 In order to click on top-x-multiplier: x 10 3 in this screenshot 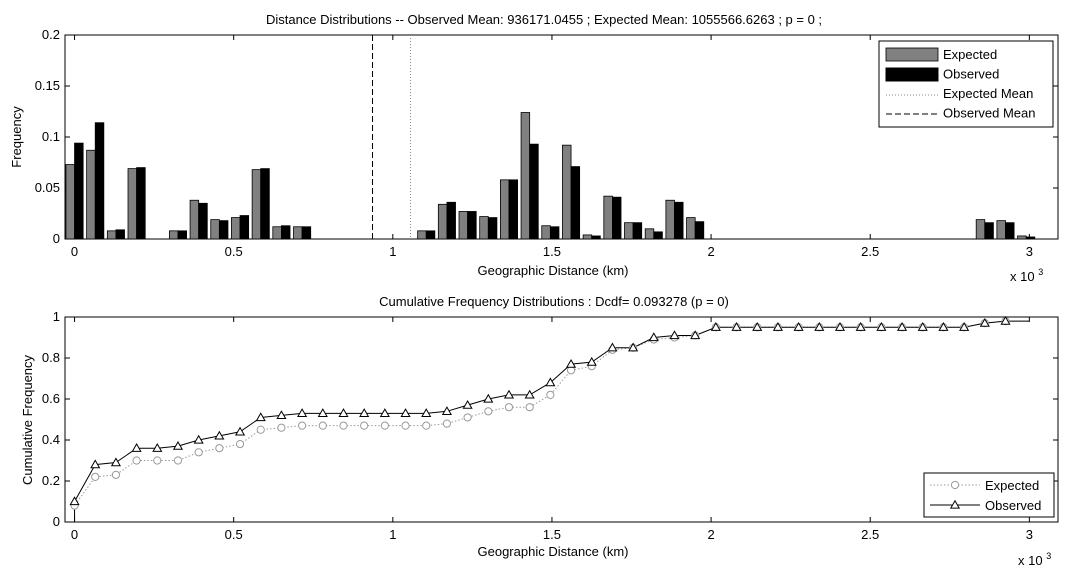, I will do `click(1026, 275)`.